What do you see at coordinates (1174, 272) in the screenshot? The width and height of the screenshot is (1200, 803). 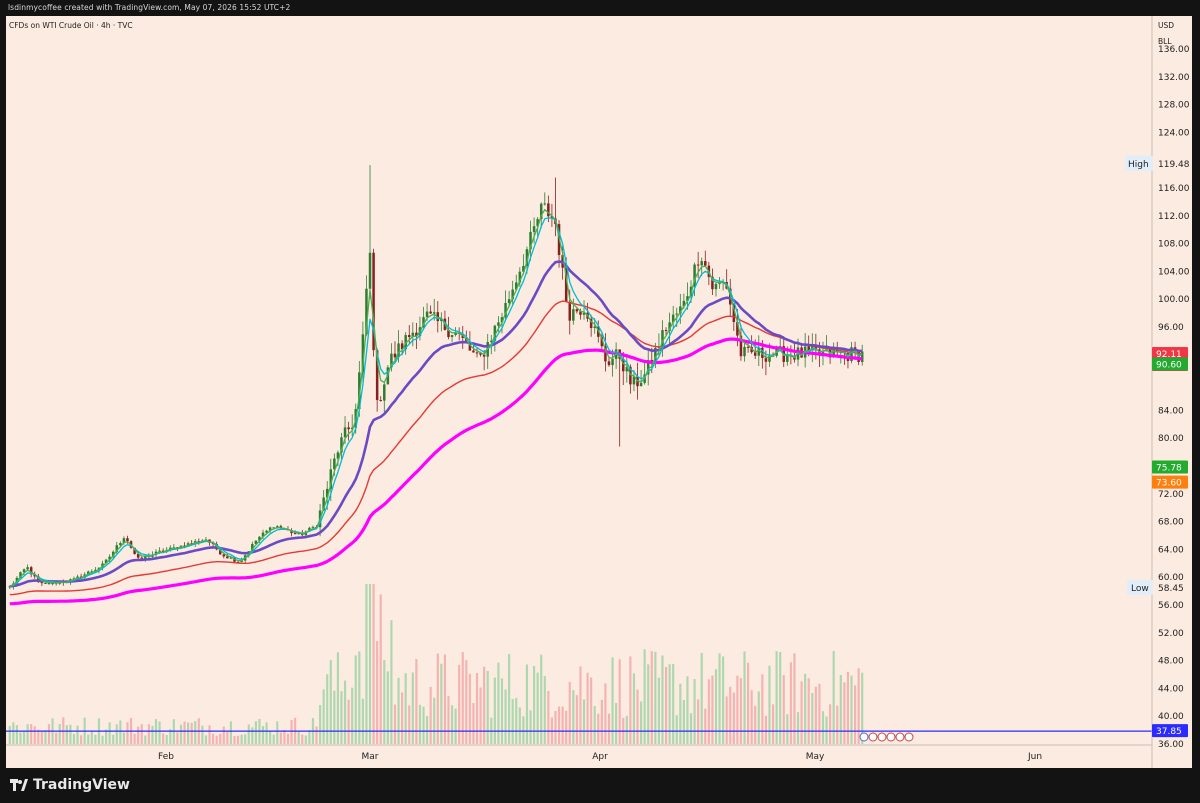 I see `y-tick-label: 104.00` at bounding box center [1174, 272].